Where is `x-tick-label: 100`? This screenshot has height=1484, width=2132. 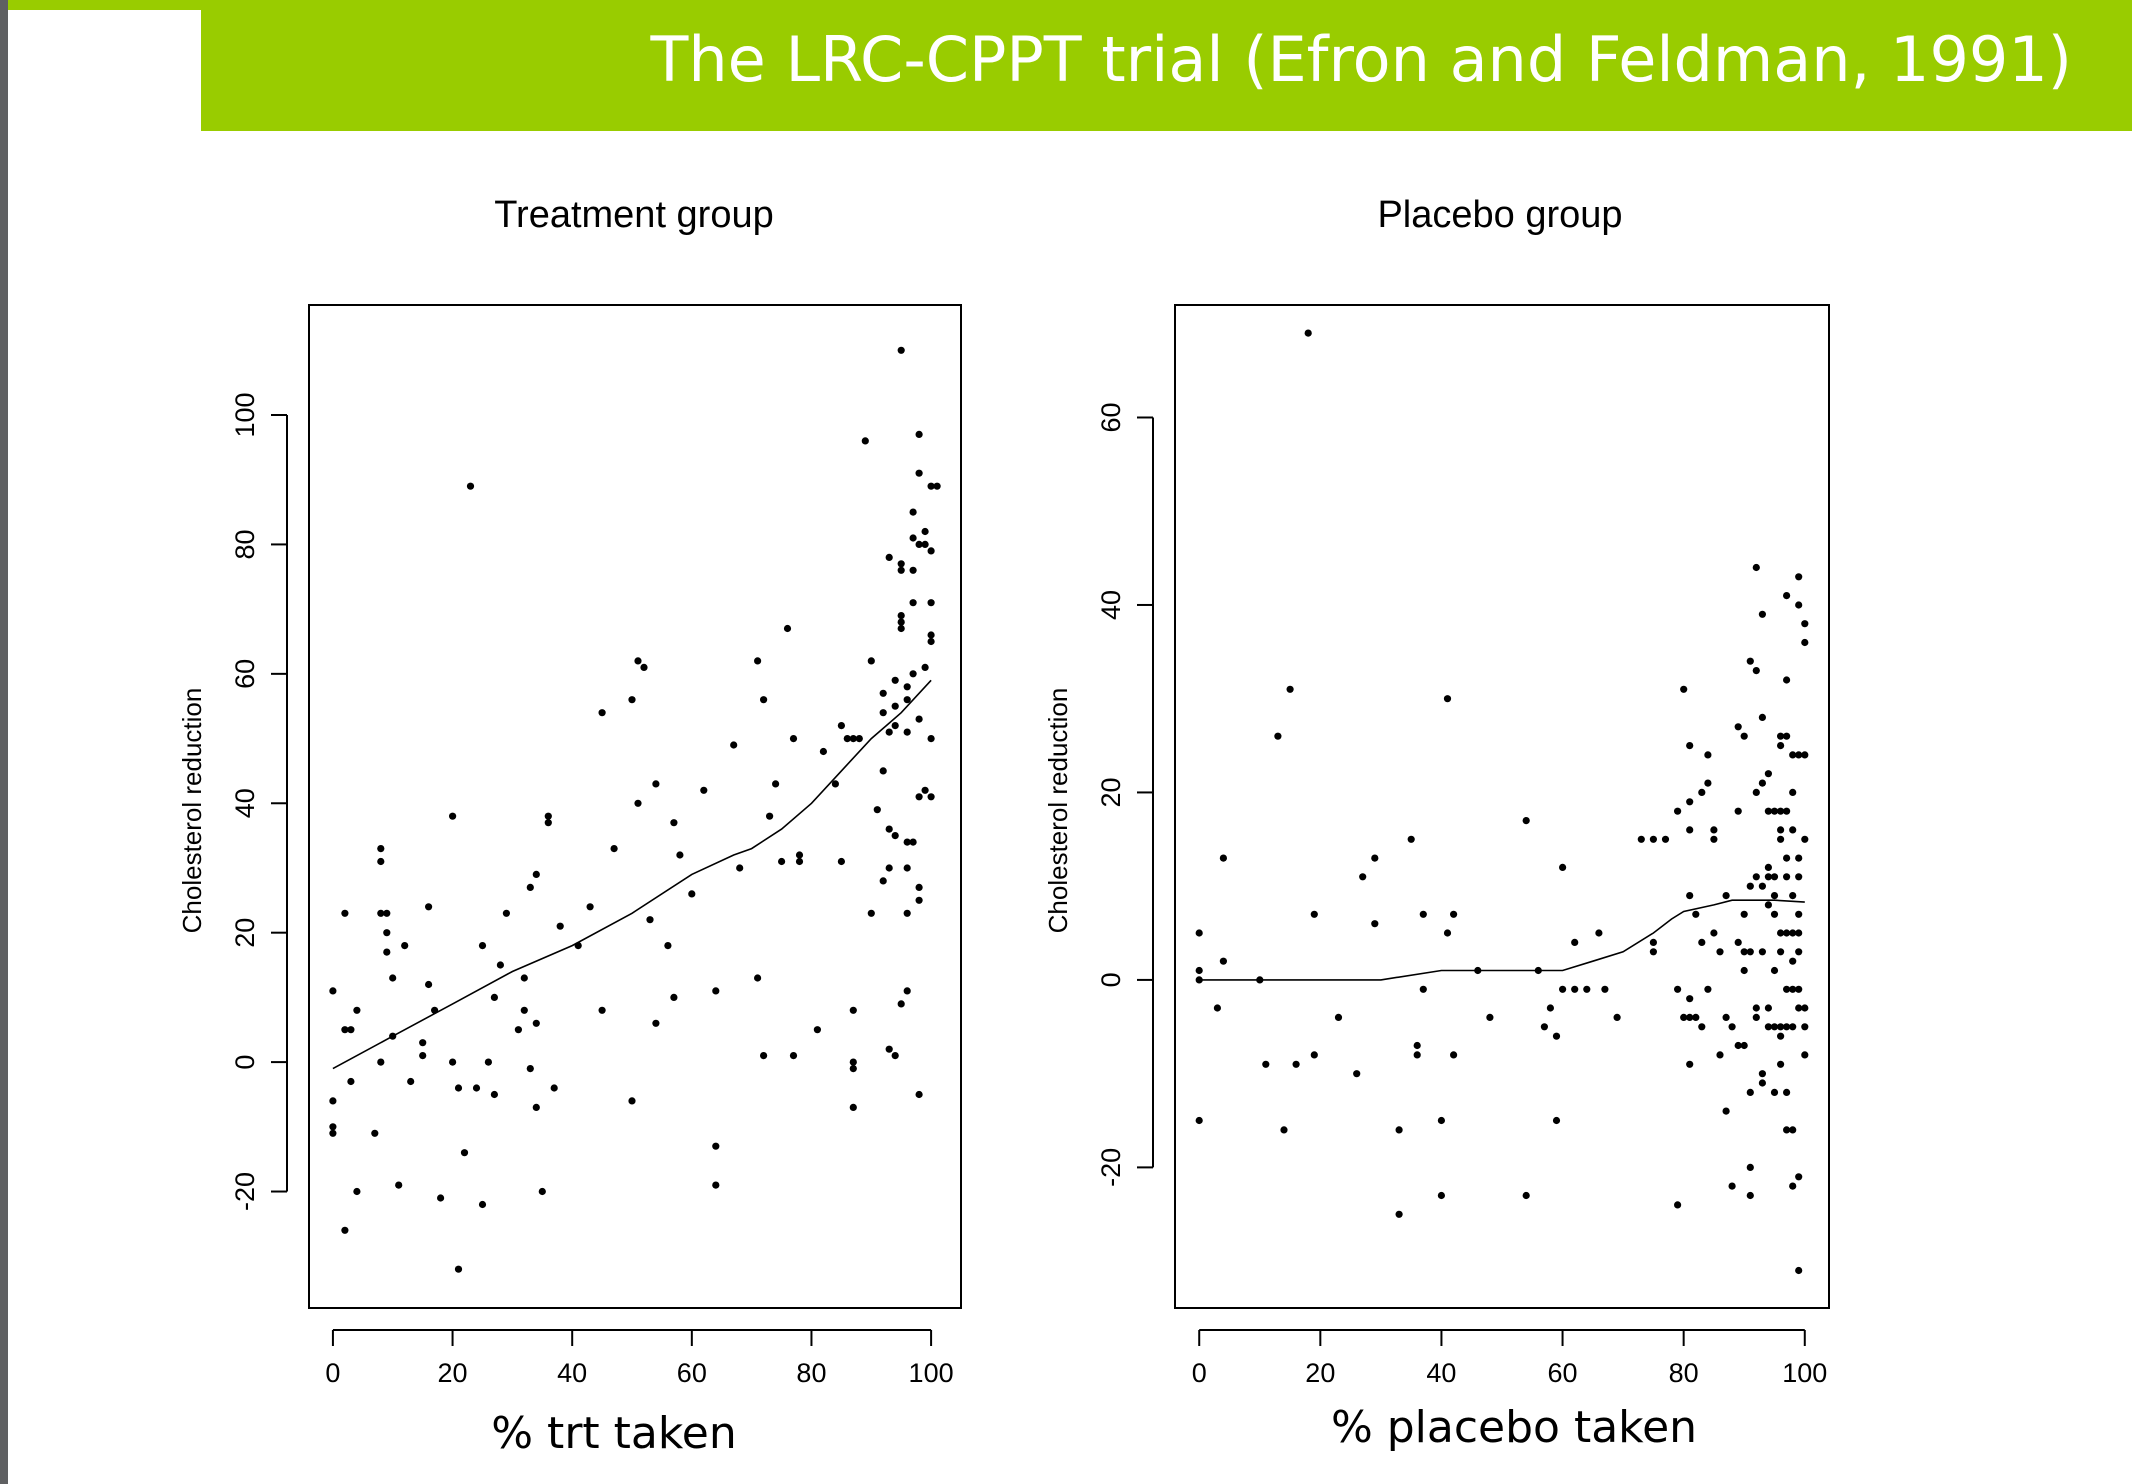
x-tick-label: 100 is located at coordinates (931, 1373).